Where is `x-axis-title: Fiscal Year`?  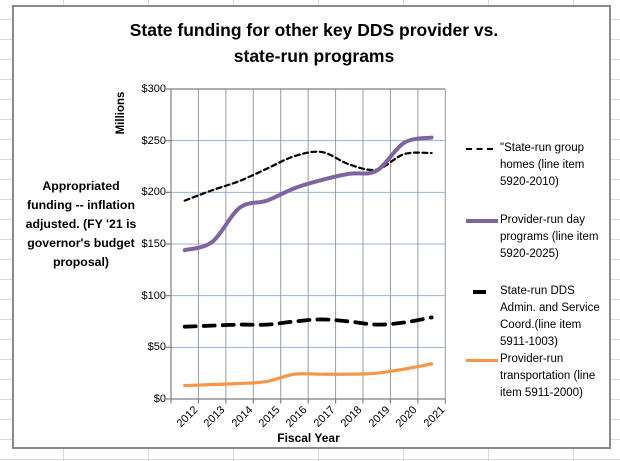
x-axis-title: Fiscal Year is located at coordinates (308, 438).